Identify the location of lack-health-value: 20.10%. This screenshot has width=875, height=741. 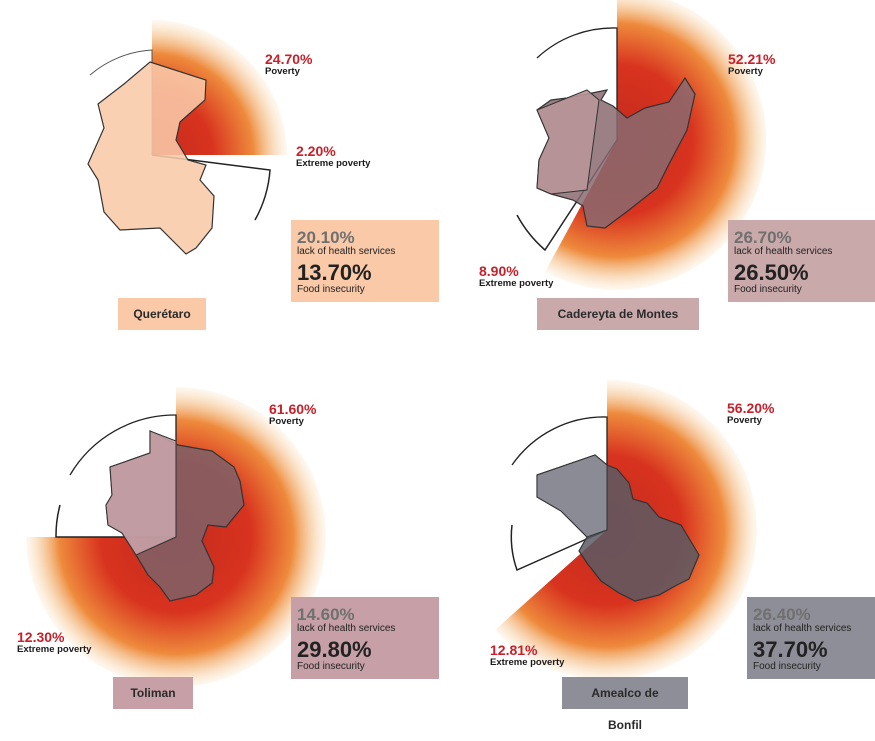
(326, 237).